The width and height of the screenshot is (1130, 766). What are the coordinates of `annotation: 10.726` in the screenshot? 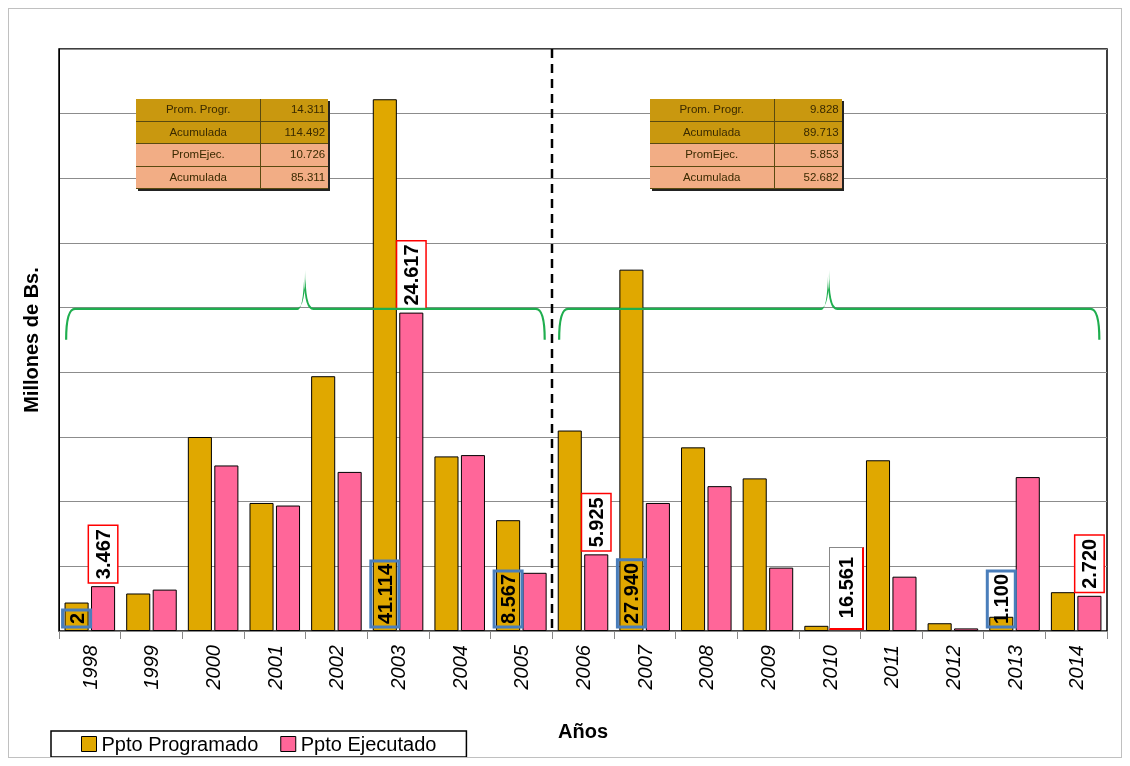 It's located at (308, 155).